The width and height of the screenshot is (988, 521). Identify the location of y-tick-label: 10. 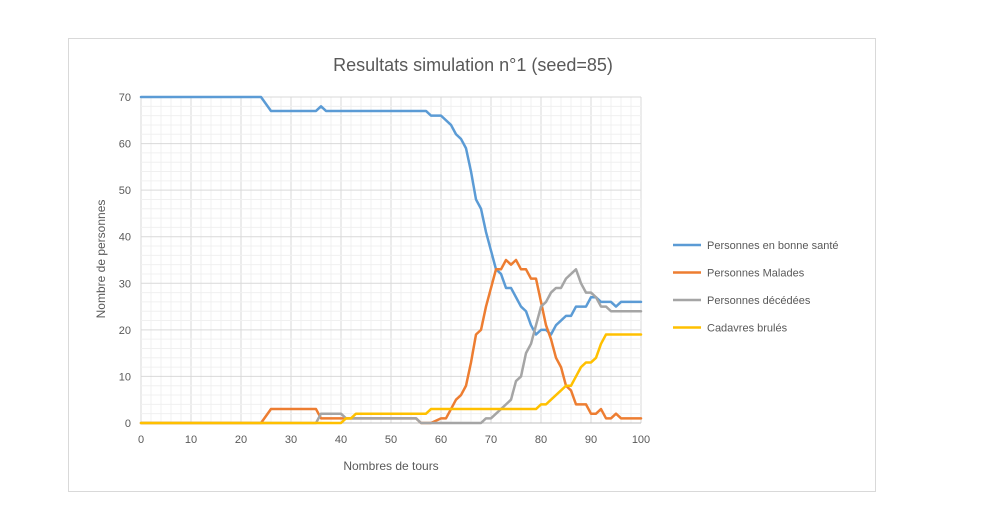
(125, 377).